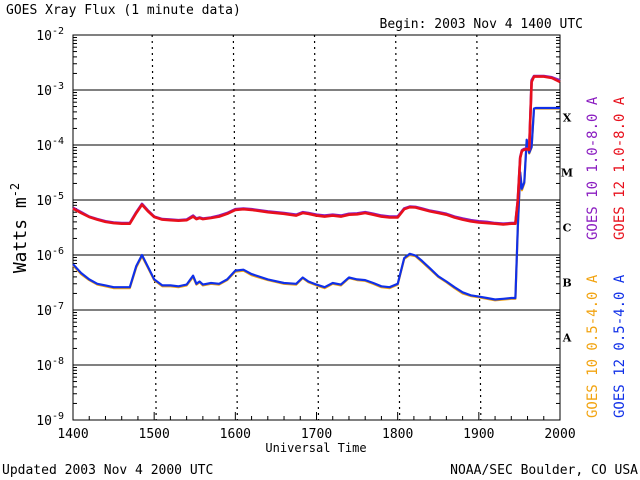  Describe the element at coordinates (20, 235) in the screenshot. I see `y-axis-label-main: Watts m` at that location.